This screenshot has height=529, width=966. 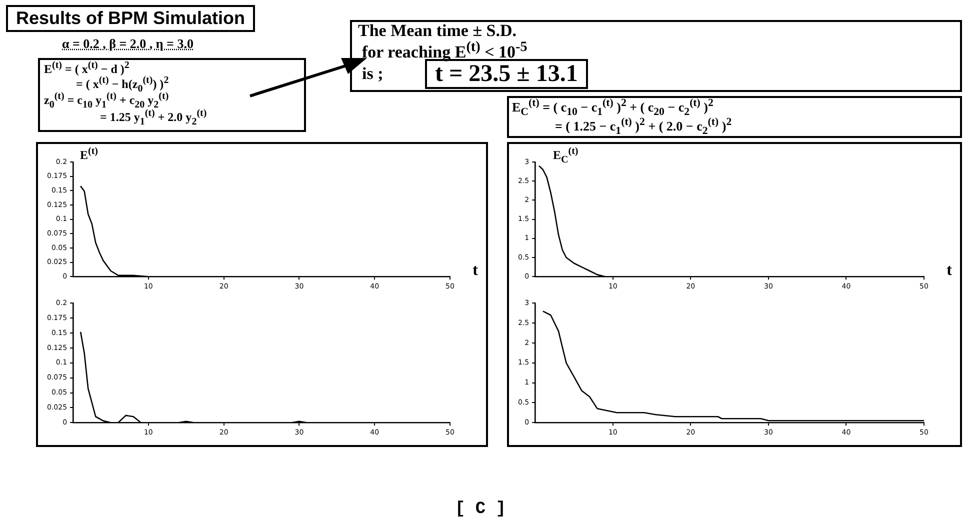 What do you see at coordinates (131, 18) in the screenshot?
I see `chart-title: Results of BPM Simulation` at bounding box center [131, 18].